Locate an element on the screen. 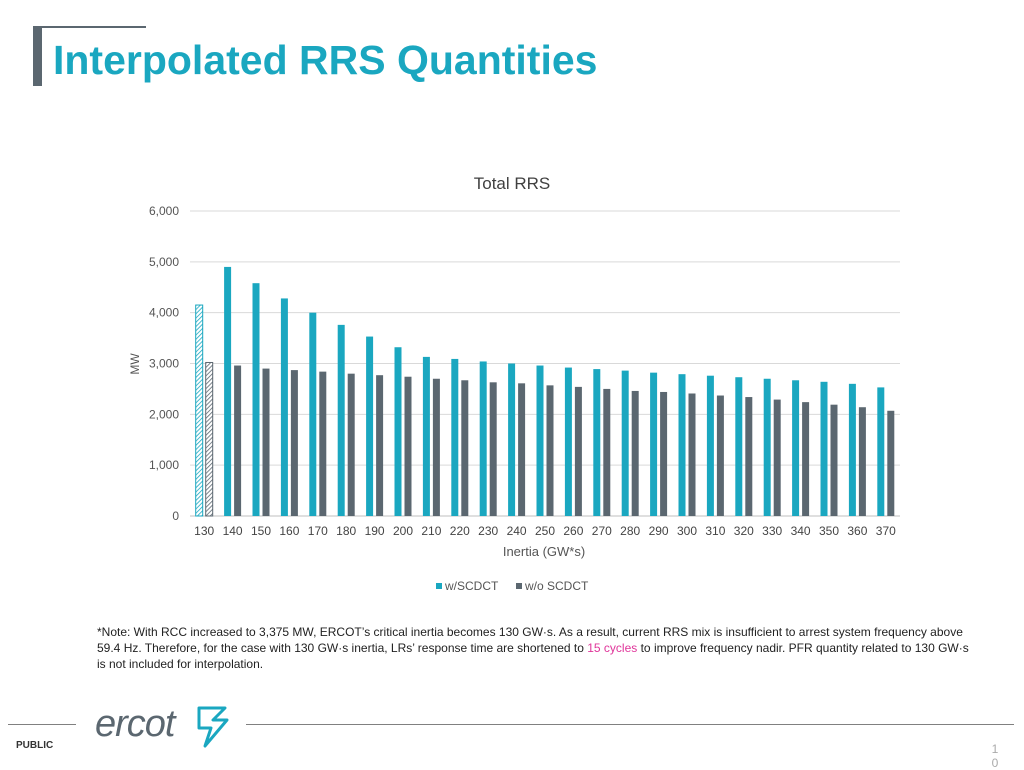  chart-legend: w/SCDCT w/o SCDCT is located at coordinates (512, 586).